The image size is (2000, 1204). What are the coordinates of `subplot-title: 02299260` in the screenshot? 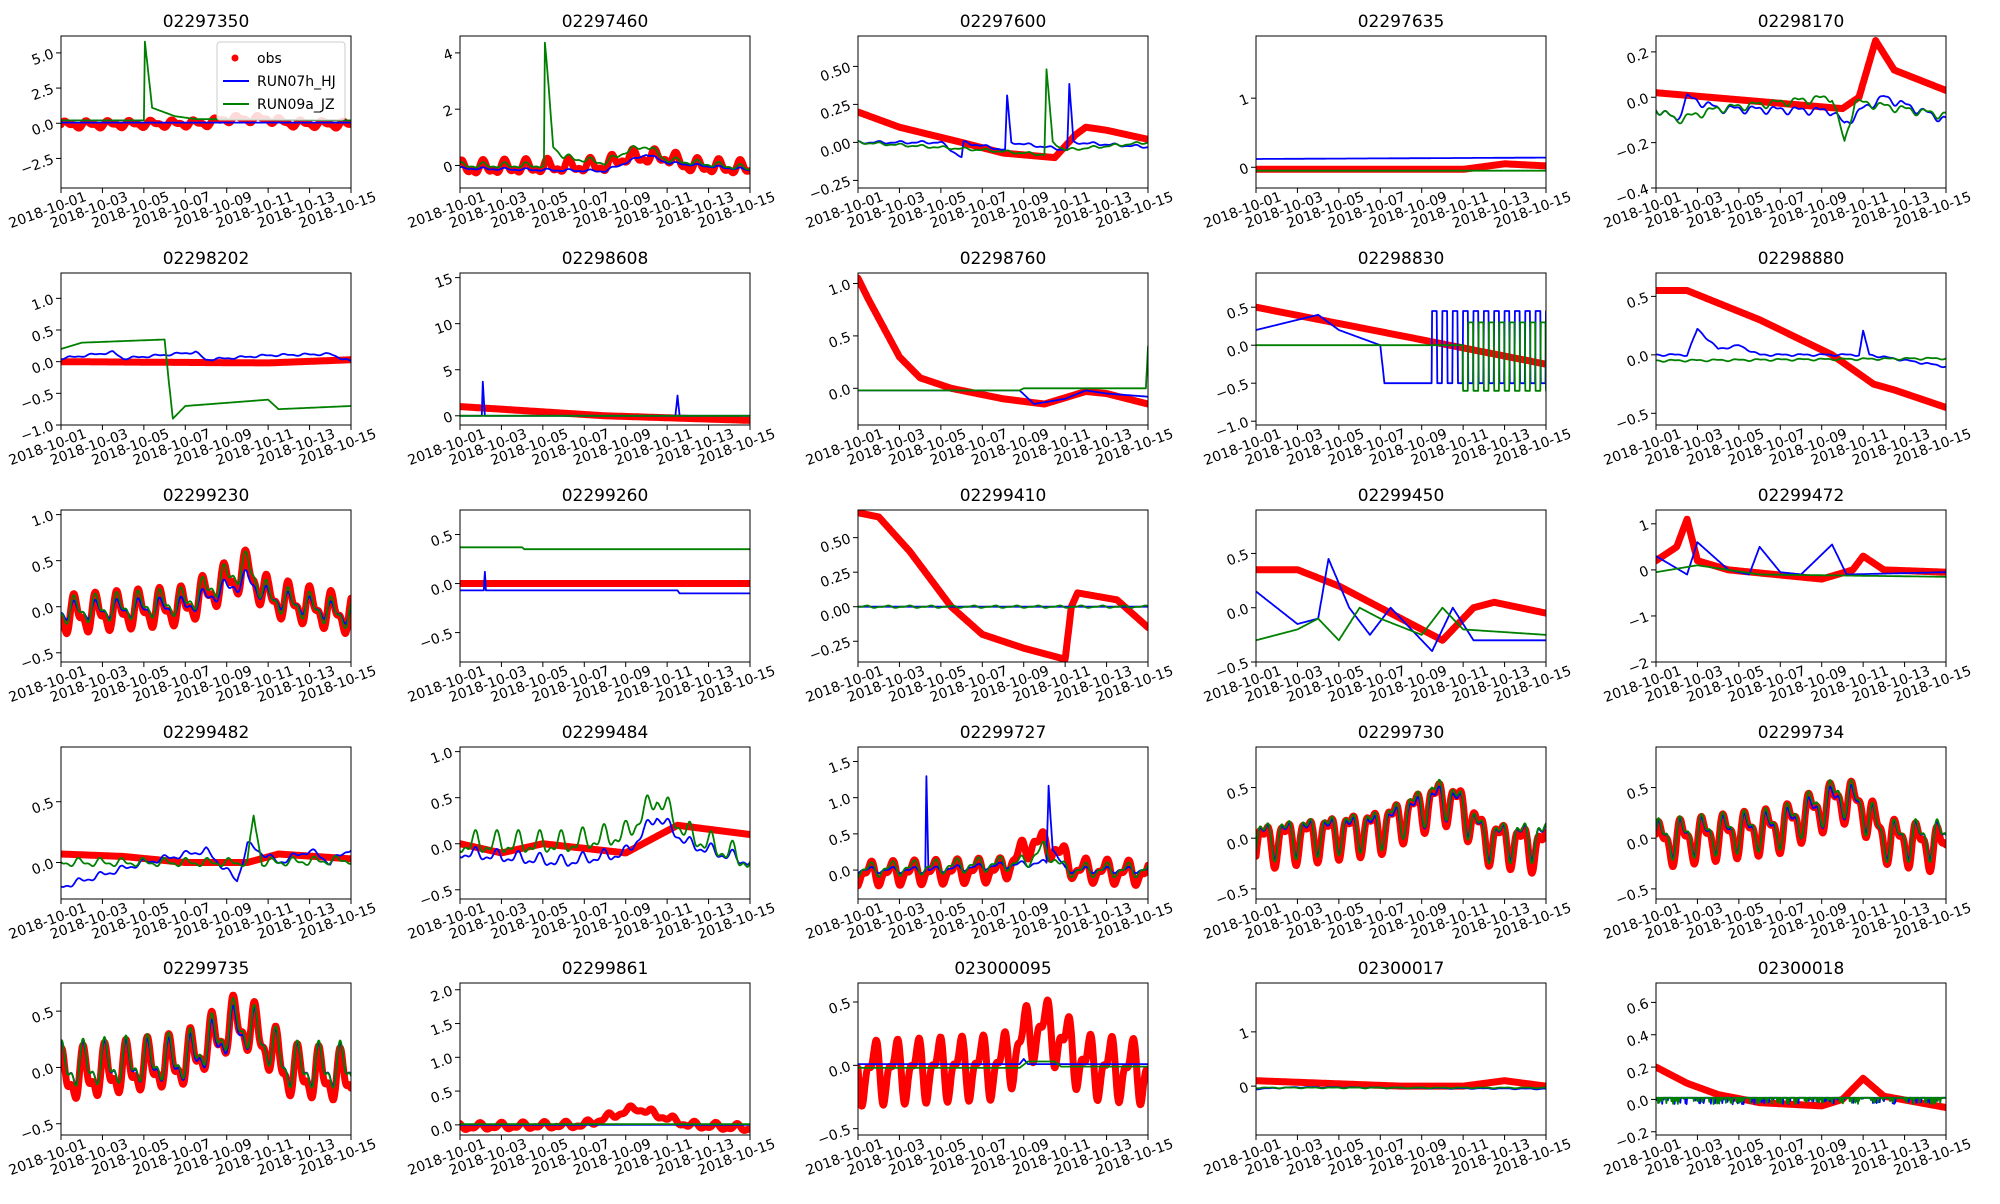 It's located at (605, 496).